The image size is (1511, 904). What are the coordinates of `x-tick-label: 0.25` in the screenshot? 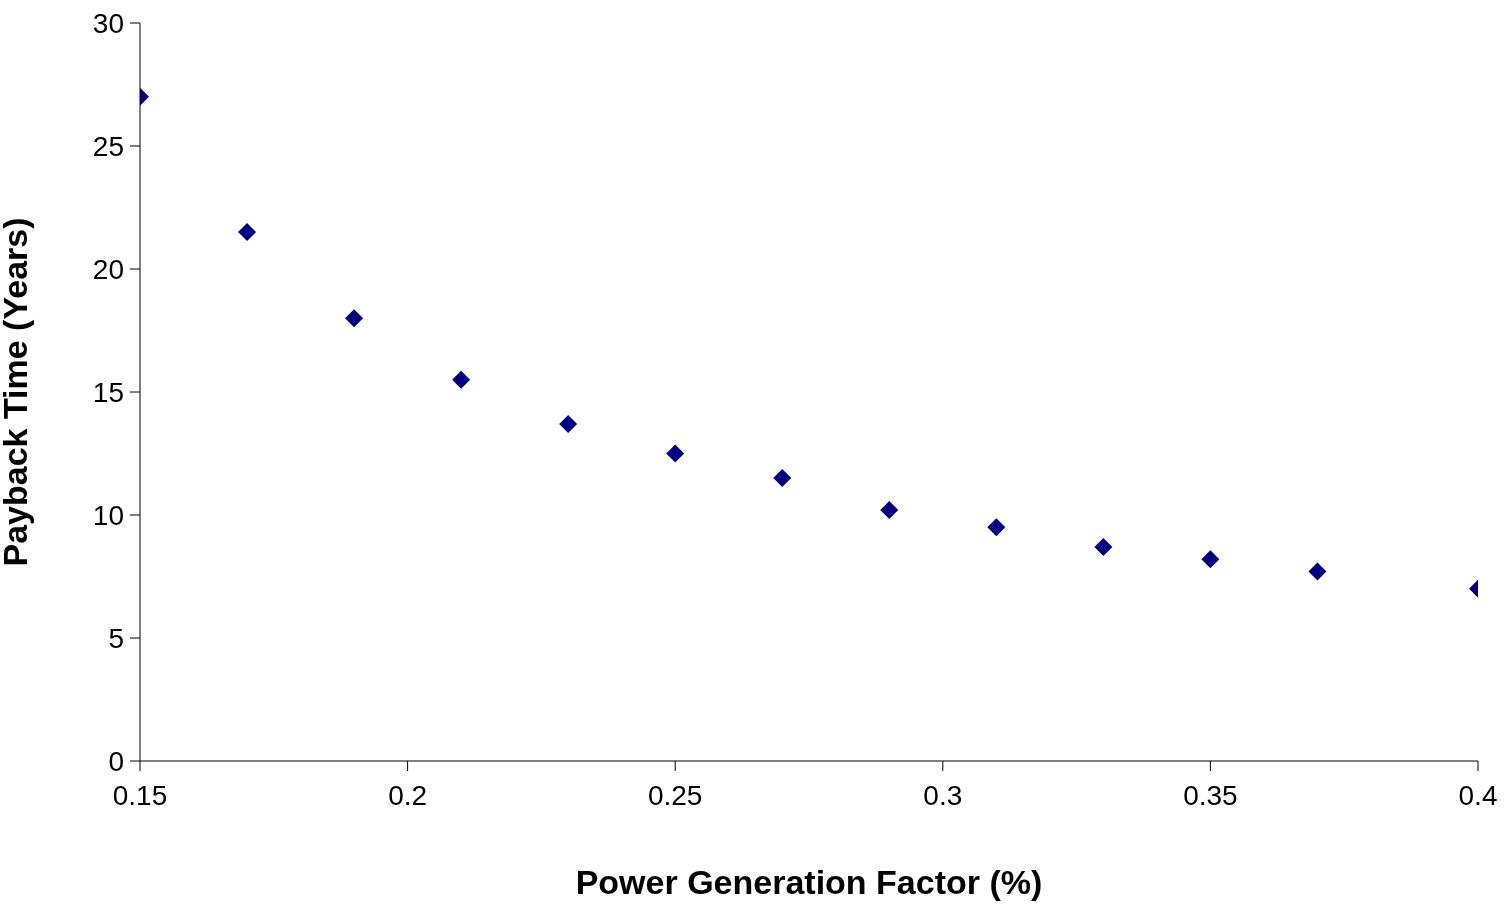 It's located at (675, 795).